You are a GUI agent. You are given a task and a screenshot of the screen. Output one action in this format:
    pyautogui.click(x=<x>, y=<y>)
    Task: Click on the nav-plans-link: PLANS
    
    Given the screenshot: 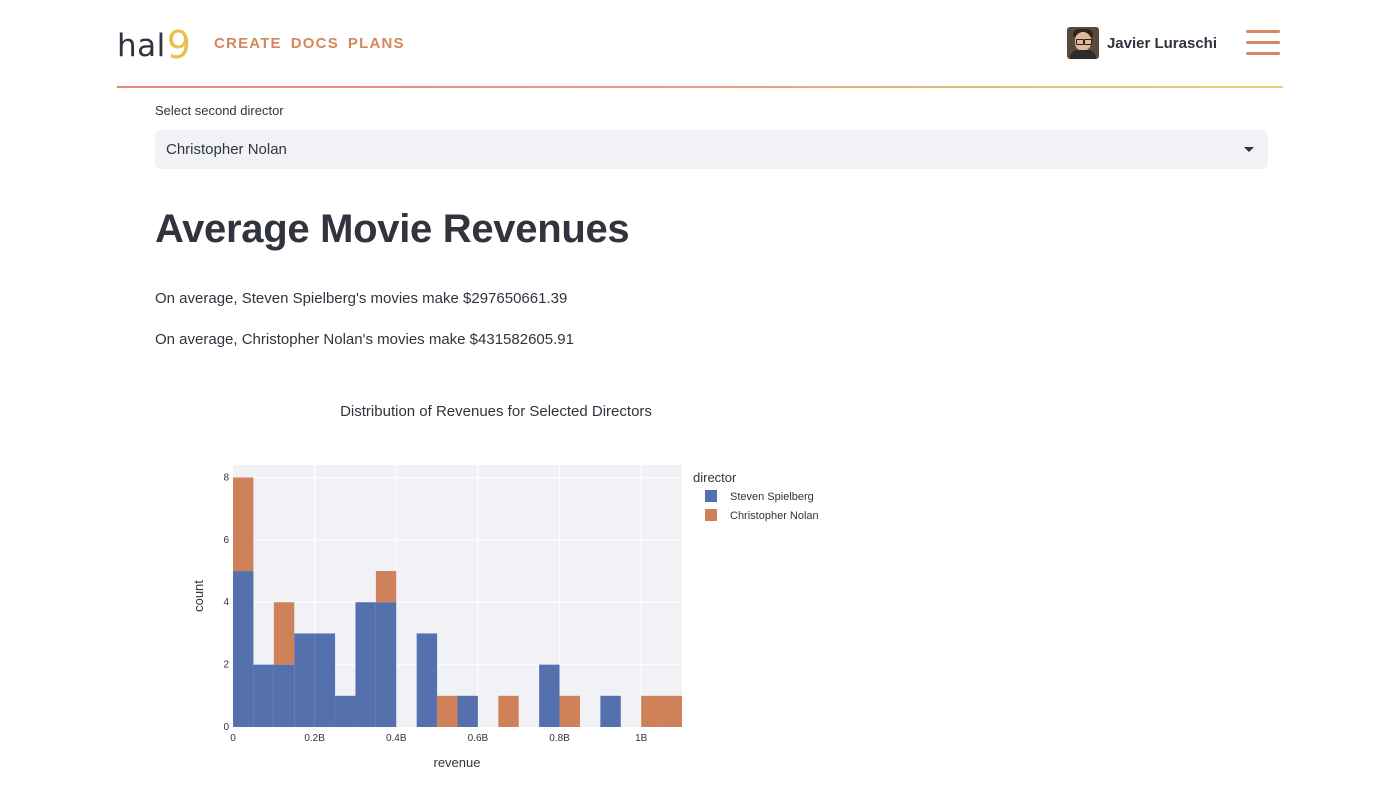 What is the action you would take?
    pyautogui.click(x=376, y=43)
    